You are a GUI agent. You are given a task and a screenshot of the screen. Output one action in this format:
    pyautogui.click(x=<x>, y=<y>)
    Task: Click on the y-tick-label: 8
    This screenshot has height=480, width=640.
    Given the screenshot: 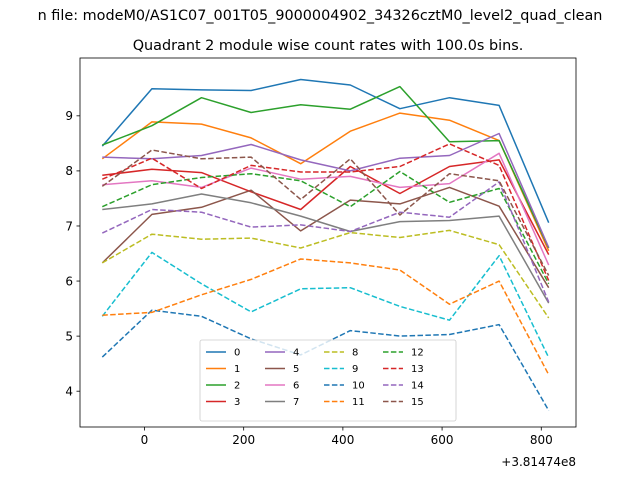 What is the action you would take?
    pyautogui.click(x=69, y=171)
    